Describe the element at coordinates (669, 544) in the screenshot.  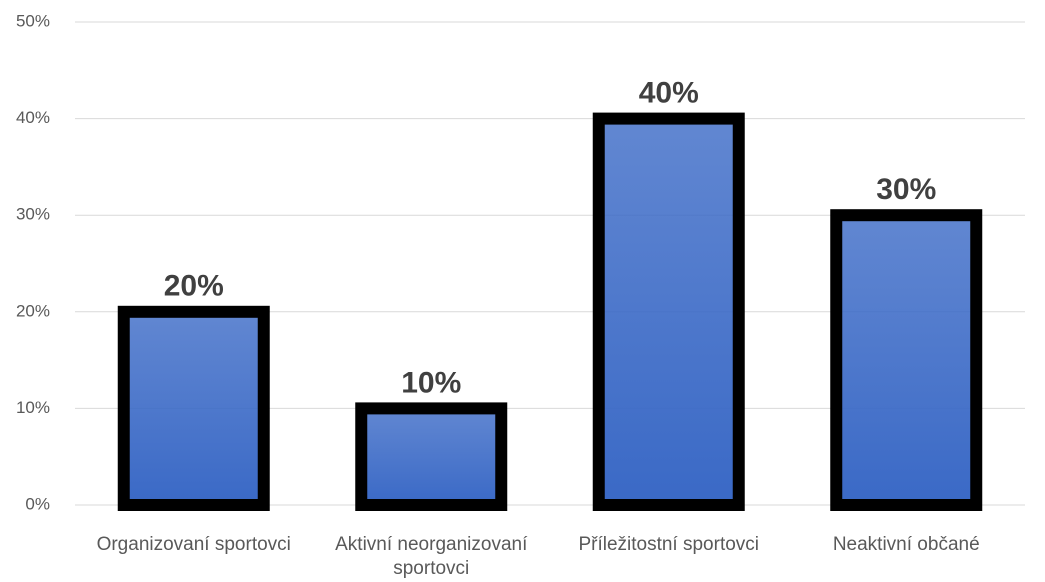
I see `x-tick-label: Příležitostní sportovci` at that location.